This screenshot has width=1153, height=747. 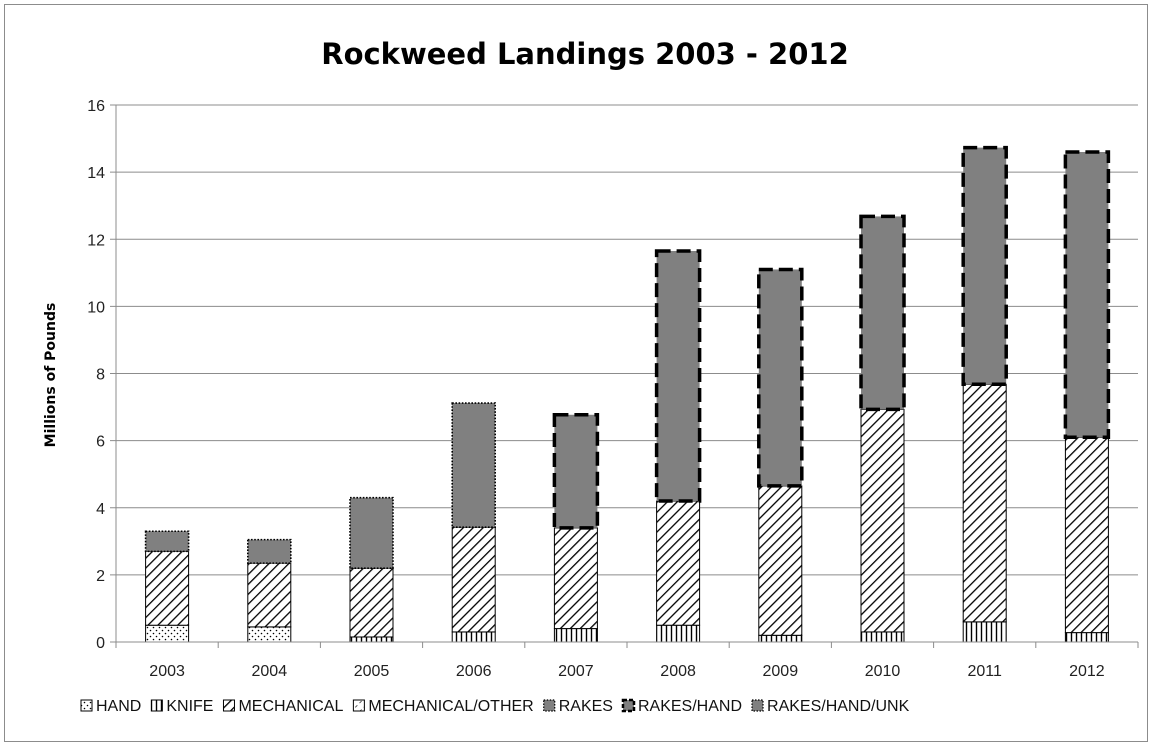 I want to click on bar-2009-rakes-hand, so click(x=780, y=377).